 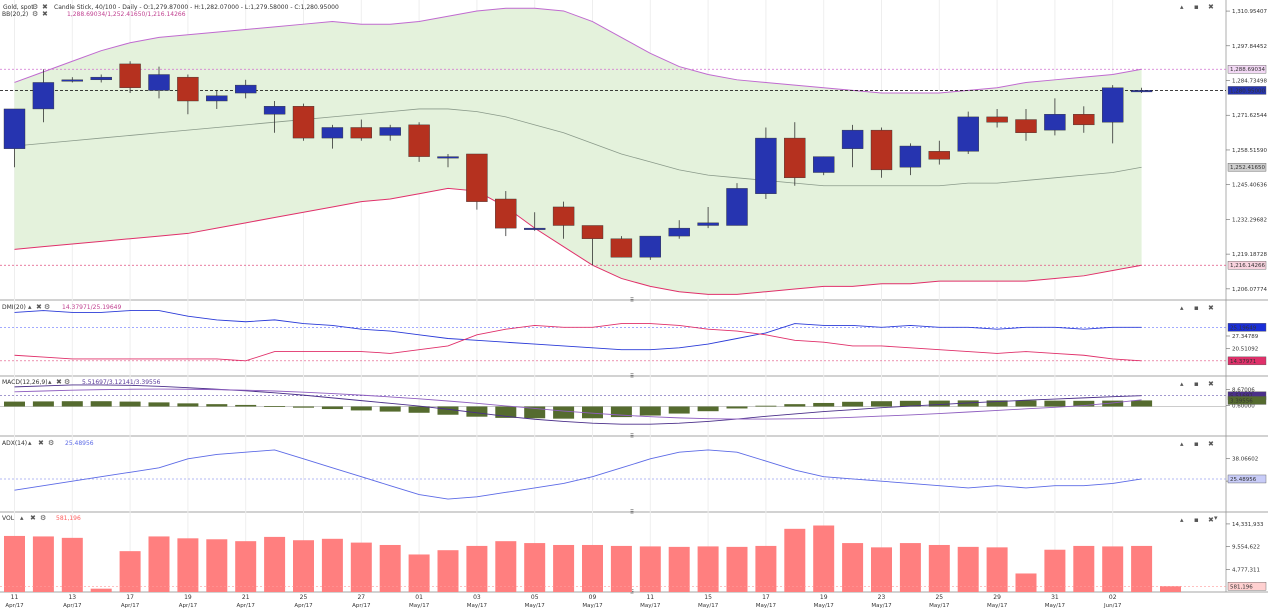 I want to click on volume-tag: 581,196, so click(x=1241, y=587).